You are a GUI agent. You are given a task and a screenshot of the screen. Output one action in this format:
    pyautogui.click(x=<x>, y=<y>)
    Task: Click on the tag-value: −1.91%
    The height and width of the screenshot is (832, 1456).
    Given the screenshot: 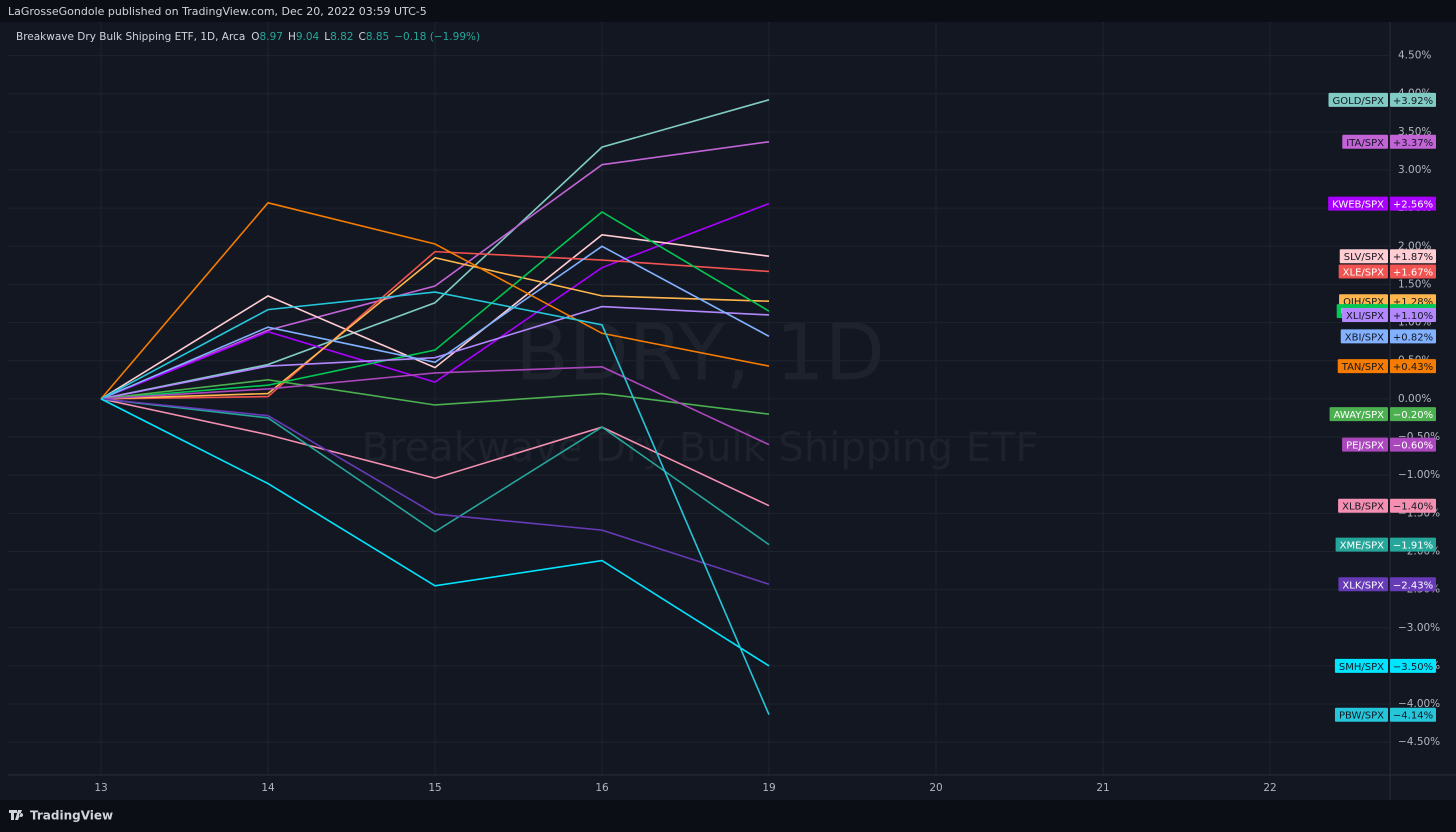 What is the action you would take?
    pyautogui.click(x=1413, y=546)
    